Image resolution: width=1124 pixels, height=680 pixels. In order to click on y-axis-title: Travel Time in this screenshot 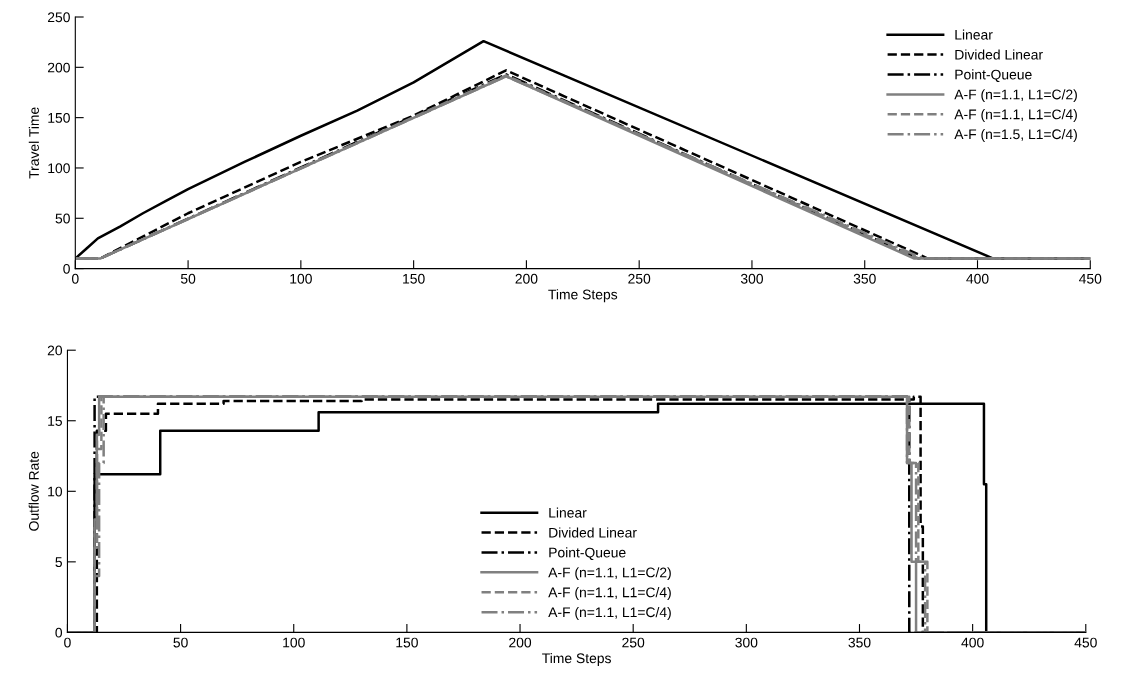, I will do `click(33, 143)`.